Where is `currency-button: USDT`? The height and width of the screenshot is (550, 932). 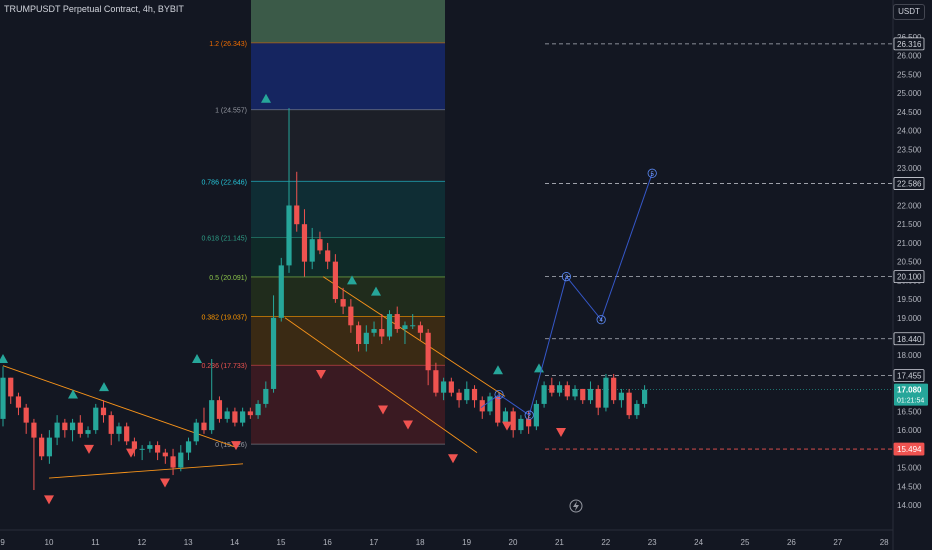 currency-button: USDT is located at coordinates (909, 12).